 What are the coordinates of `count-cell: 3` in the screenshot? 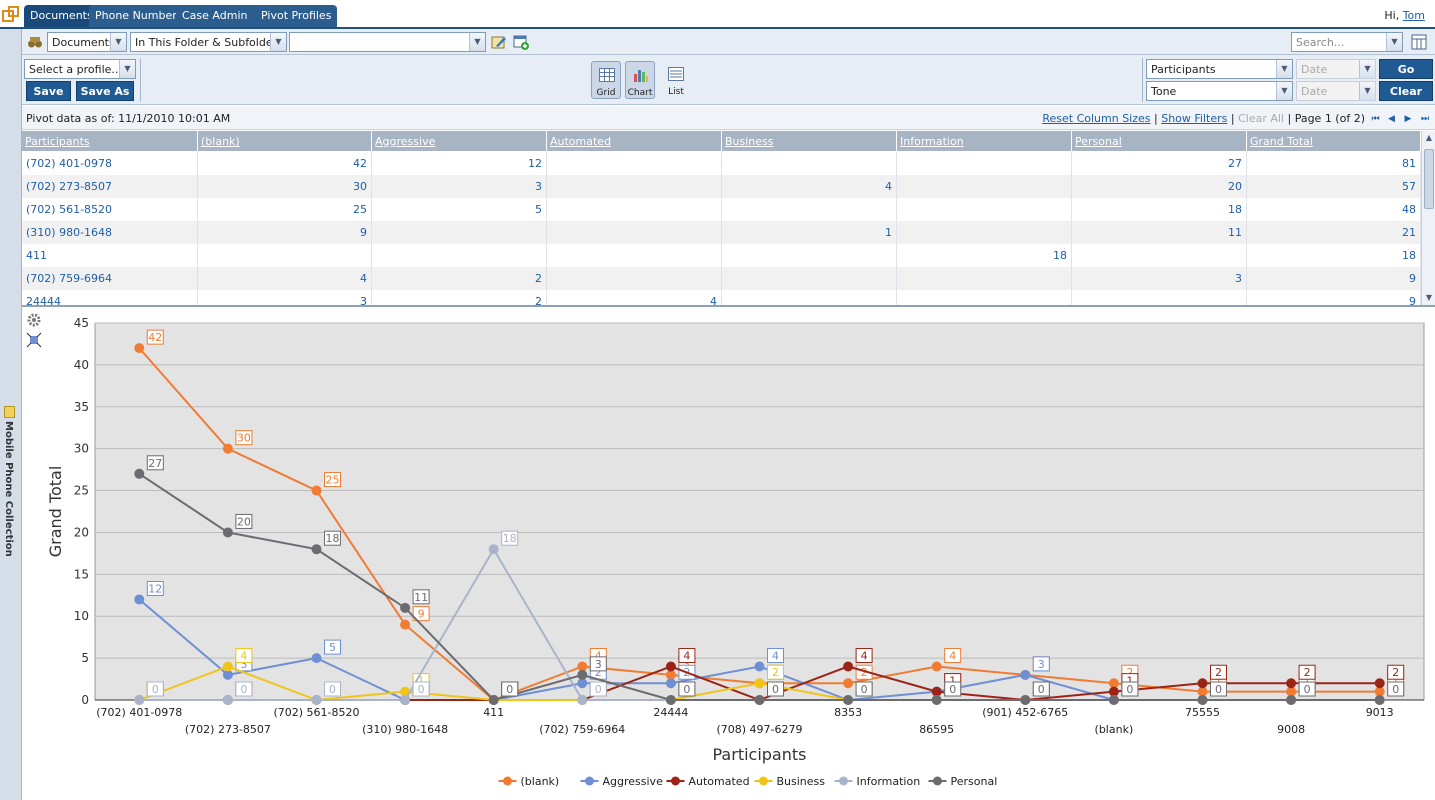 It's located at (1159, 278).